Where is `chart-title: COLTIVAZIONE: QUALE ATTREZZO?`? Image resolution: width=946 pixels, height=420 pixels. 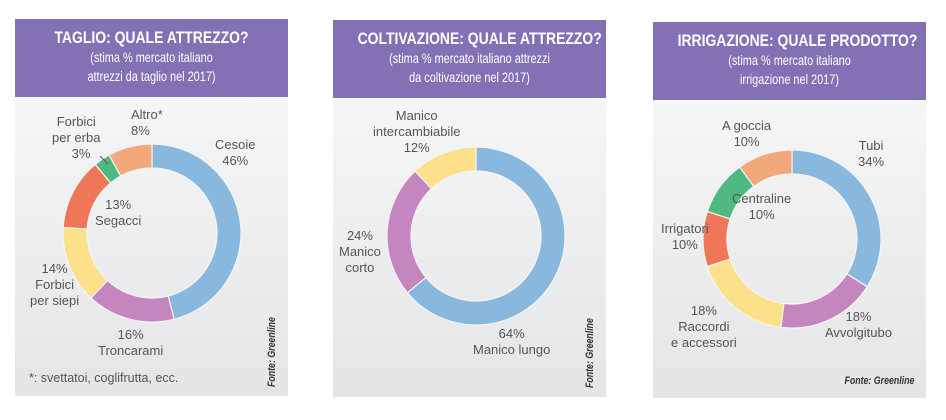
chart-title: COLTIVAZIONE: QUALE ATTREZZO? is located at coordinates (479, 38).